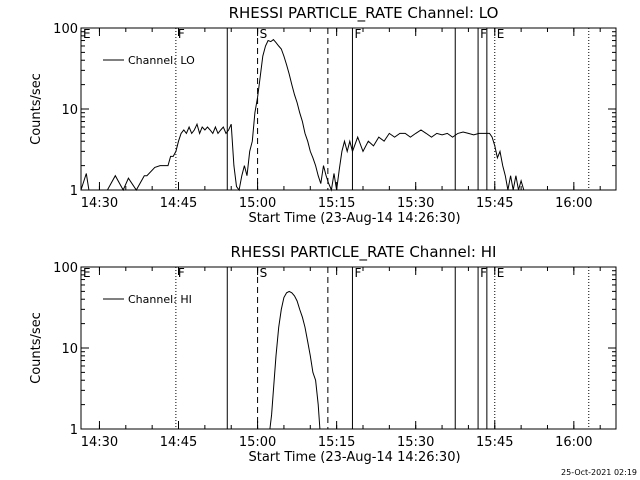 The width and height of the screenshot is (640, 480). I want to click on timestamp-label: 25-Oct-2021 02:19, so click(599, 472).